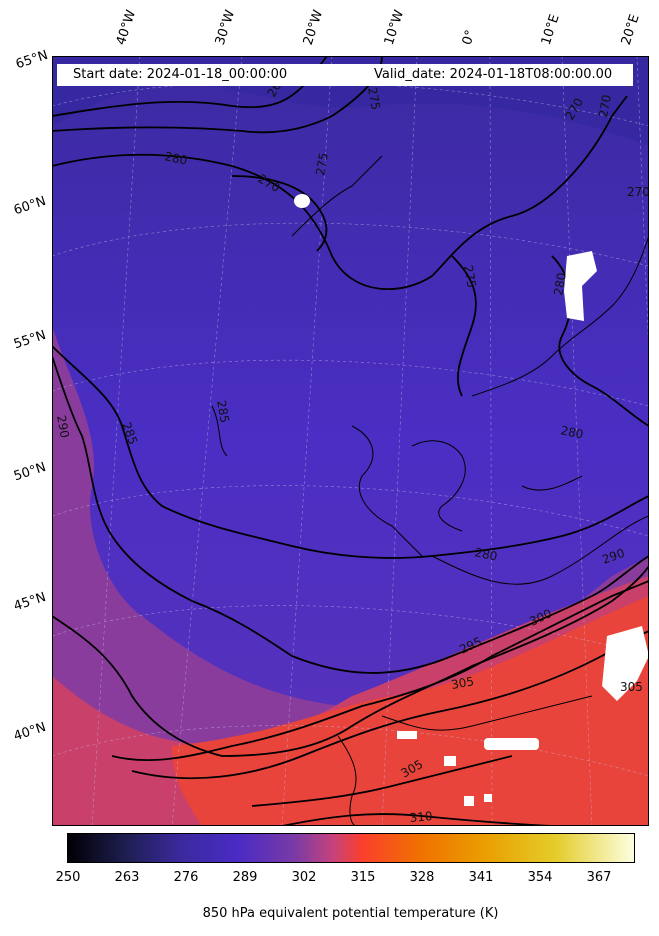  I want to click on start-date-label: Start date: 2024-01-18_00:00:00, so click(180, 74).